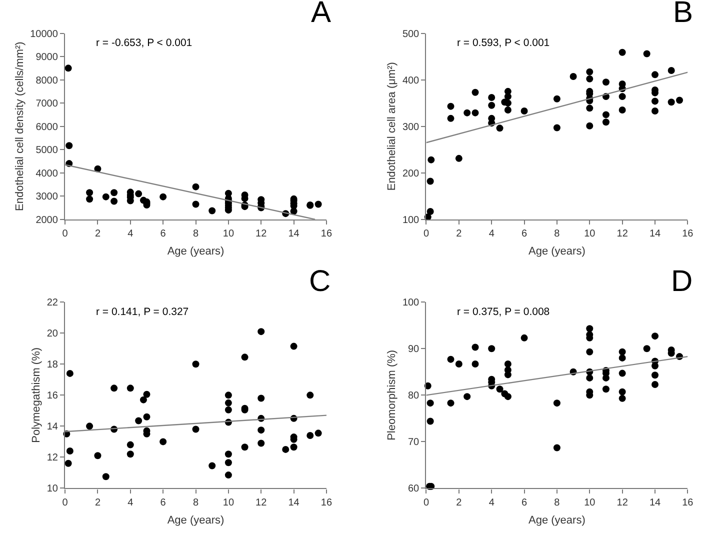 This screenshot has height=539, width=709. Describe the element at coordinates (503, 312) in the screenshot. I see `annotation: r = 0.375, P = 0.008` at that location.